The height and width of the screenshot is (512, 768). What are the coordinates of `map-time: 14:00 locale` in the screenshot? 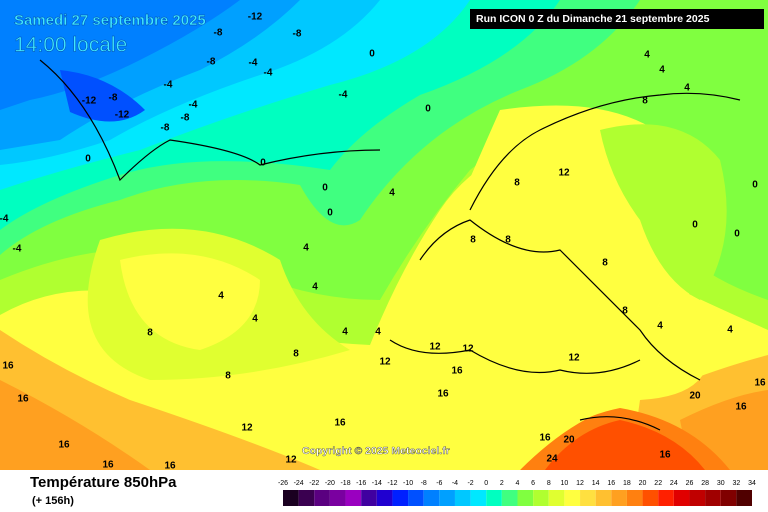 It's located at (70, 45).